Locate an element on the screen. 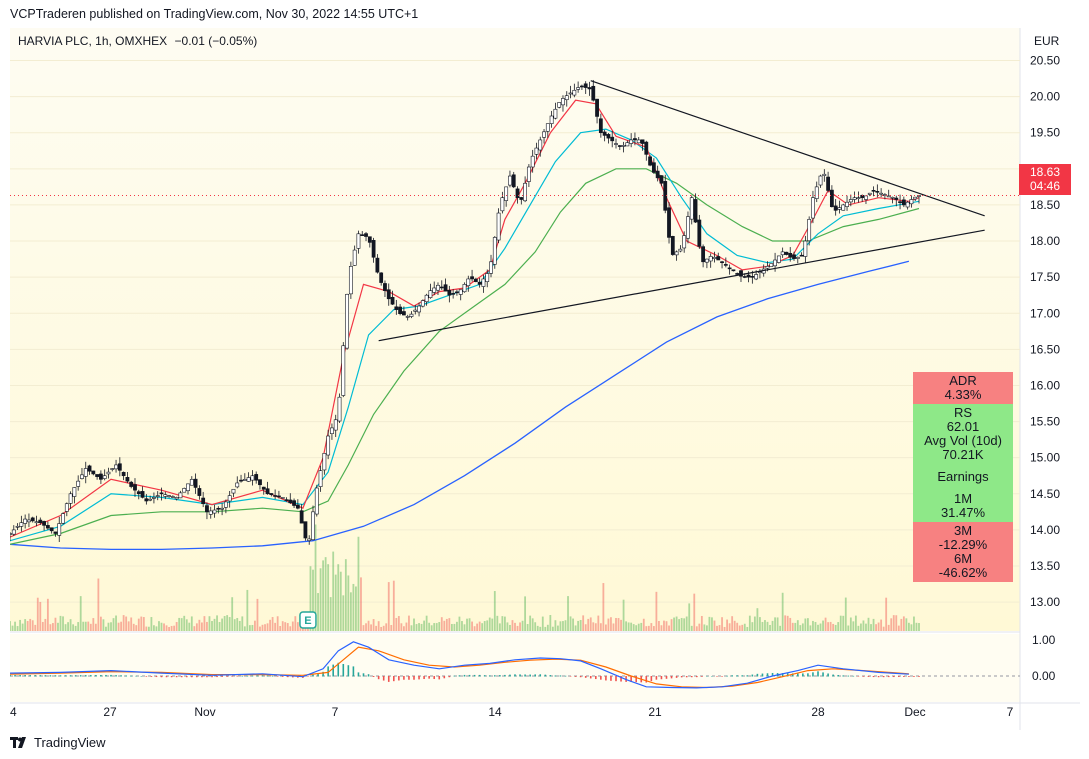 This screenshot has width=1089, height=759. trendline-lower is located at coordinates (681, 285).